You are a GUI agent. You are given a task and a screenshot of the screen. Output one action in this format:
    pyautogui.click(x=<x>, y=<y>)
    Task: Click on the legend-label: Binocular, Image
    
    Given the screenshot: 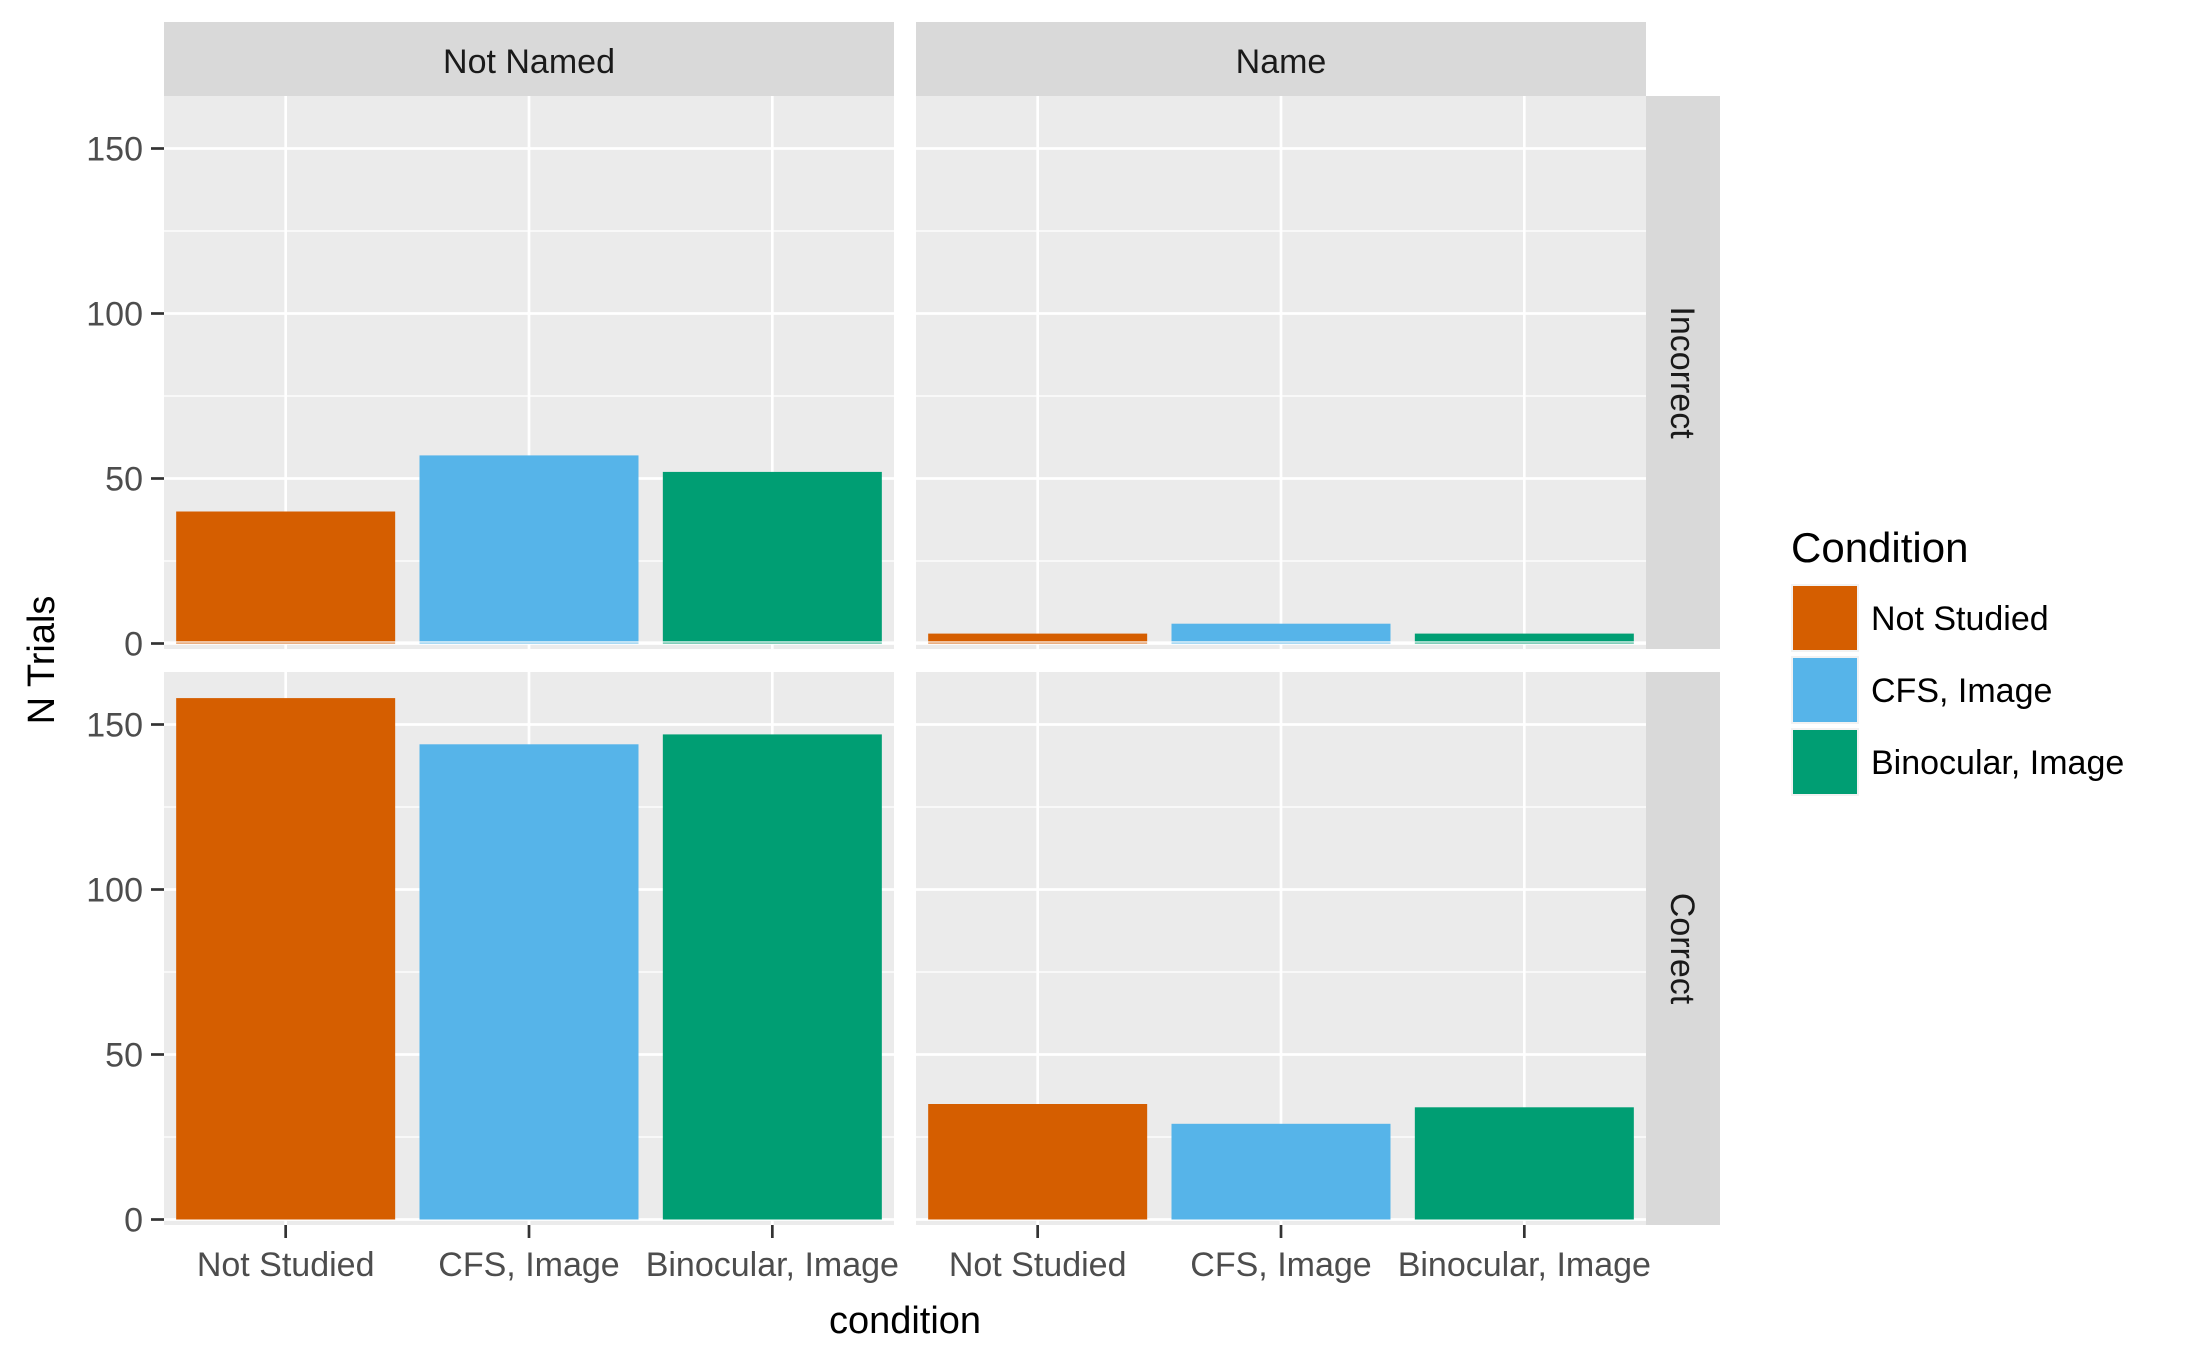 What is the action you would take?
    pyautogui.click(x=1997, y=763)
    